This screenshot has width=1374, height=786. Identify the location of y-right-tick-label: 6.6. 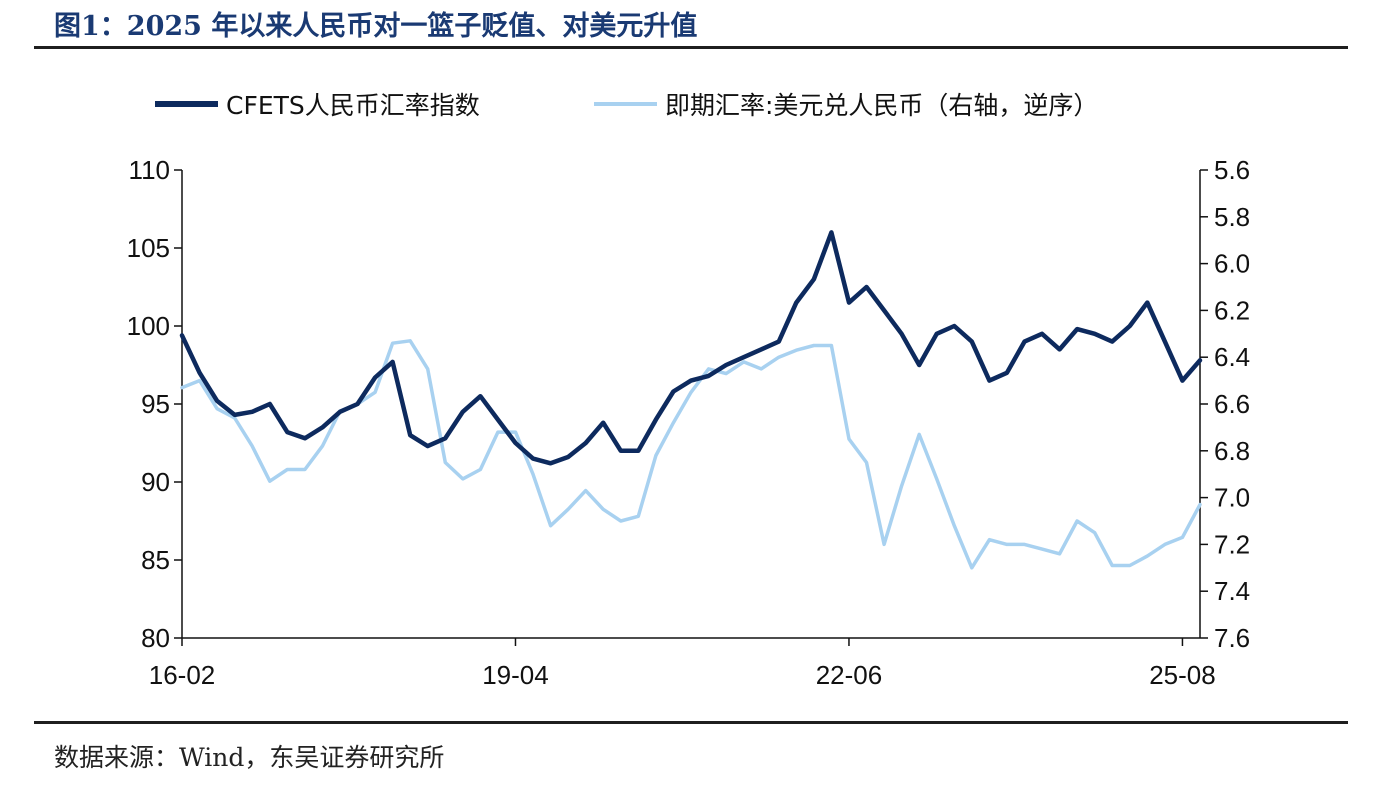
(1232, 404).